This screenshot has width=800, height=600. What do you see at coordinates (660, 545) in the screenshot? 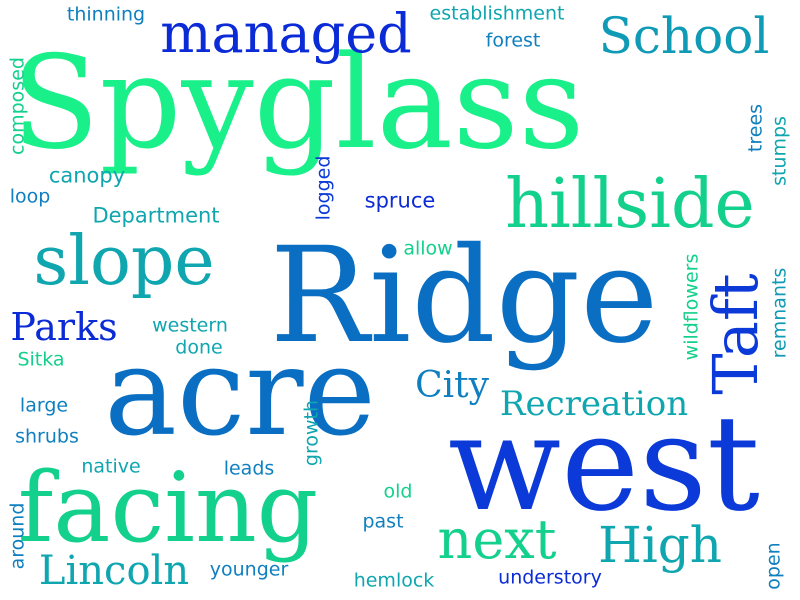
I see `word-high: High` at bounding box center [660, 545].